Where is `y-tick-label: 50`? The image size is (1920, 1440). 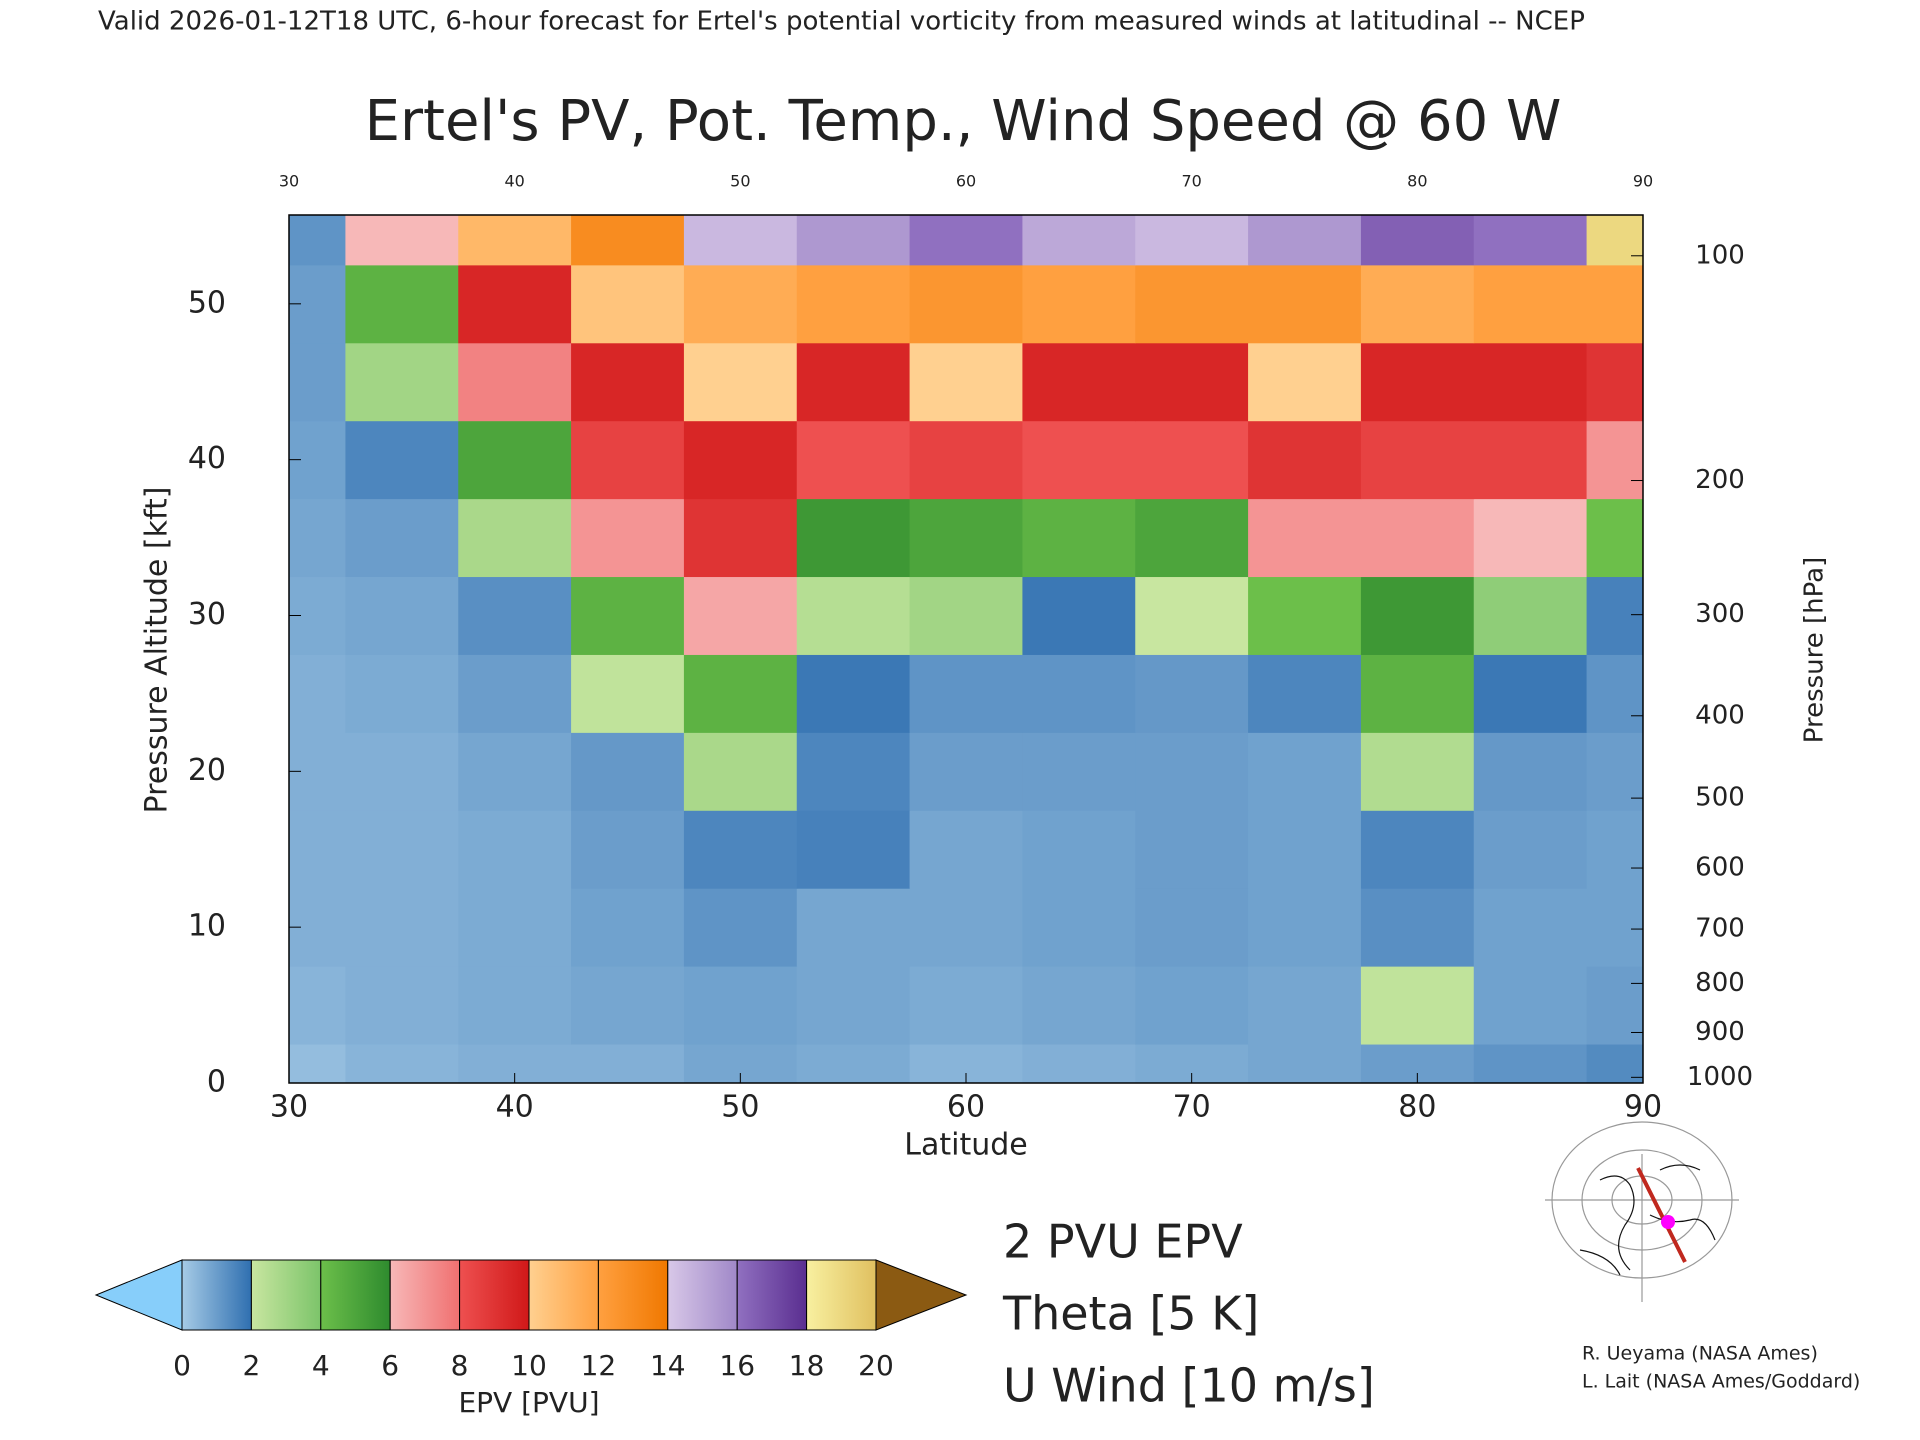 y-tick-label: 50 is located at coordinates (207, 302).